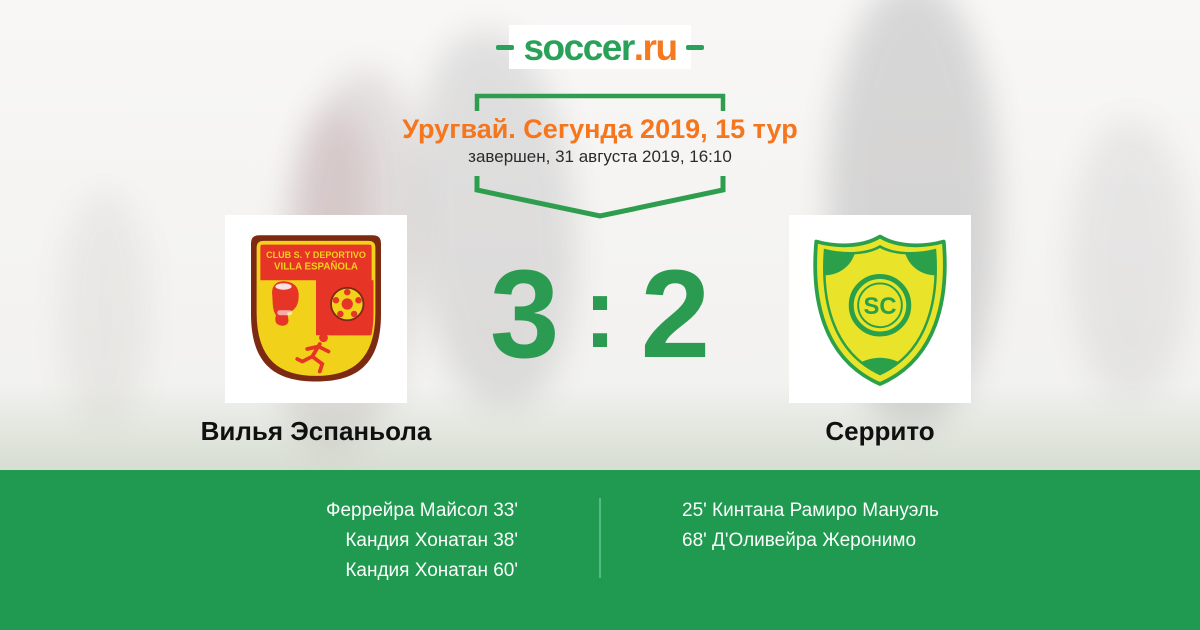 This screenshot has height=630, width=1200. Describe the element at coordinates (431, 540) in the screenshot. I see `goal-event: Кандия Хонатан 38'` at that location.